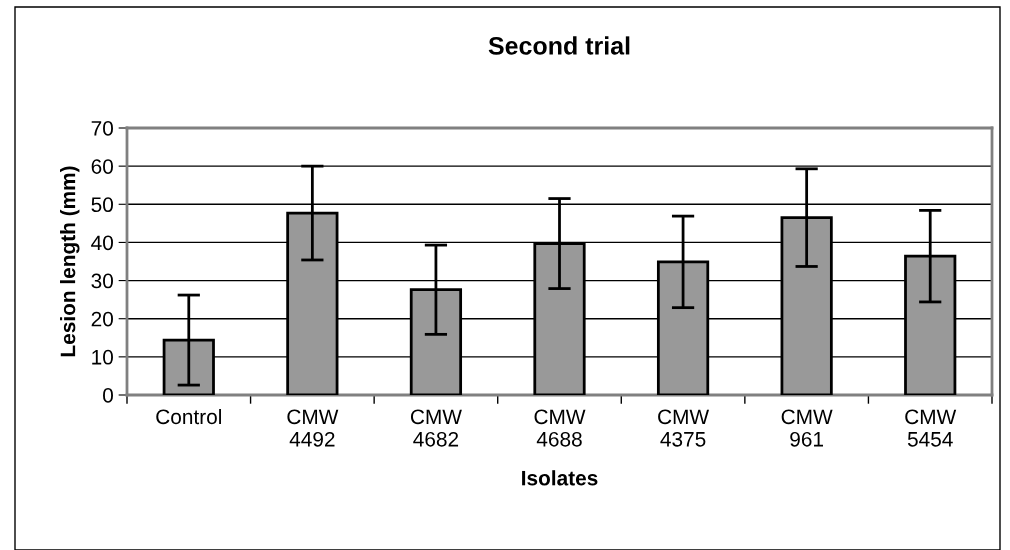  What do you see at coordinates (559, 45) in the screenshot?
I see `chart-title: Second trial` at bounding box center [559, 45].